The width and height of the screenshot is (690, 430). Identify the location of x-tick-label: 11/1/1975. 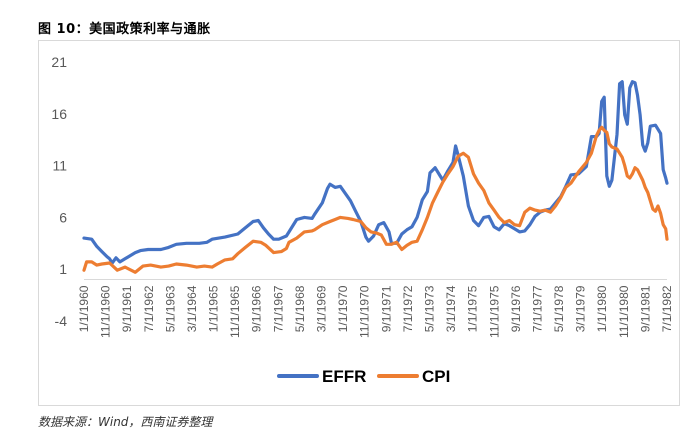
(494, 311).